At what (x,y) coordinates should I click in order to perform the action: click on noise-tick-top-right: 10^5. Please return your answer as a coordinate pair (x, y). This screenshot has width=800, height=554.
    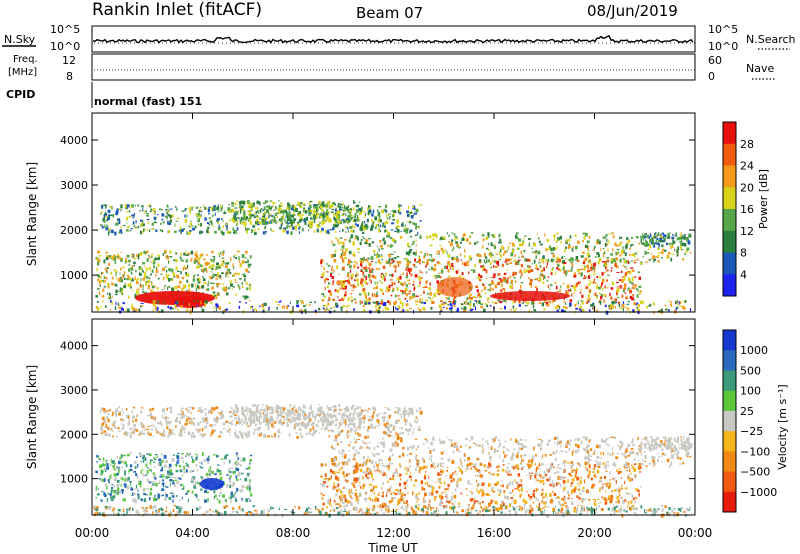
    Looking at the image, I should click on (723, 29).